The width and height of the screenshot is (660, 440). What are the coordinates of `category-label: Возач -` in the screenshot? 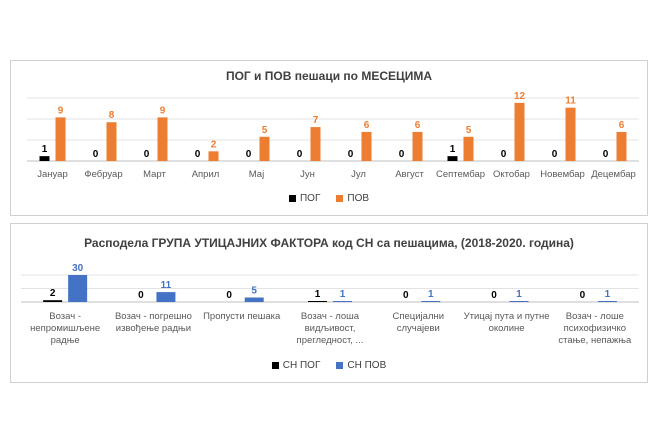 It's located at (65, 316).